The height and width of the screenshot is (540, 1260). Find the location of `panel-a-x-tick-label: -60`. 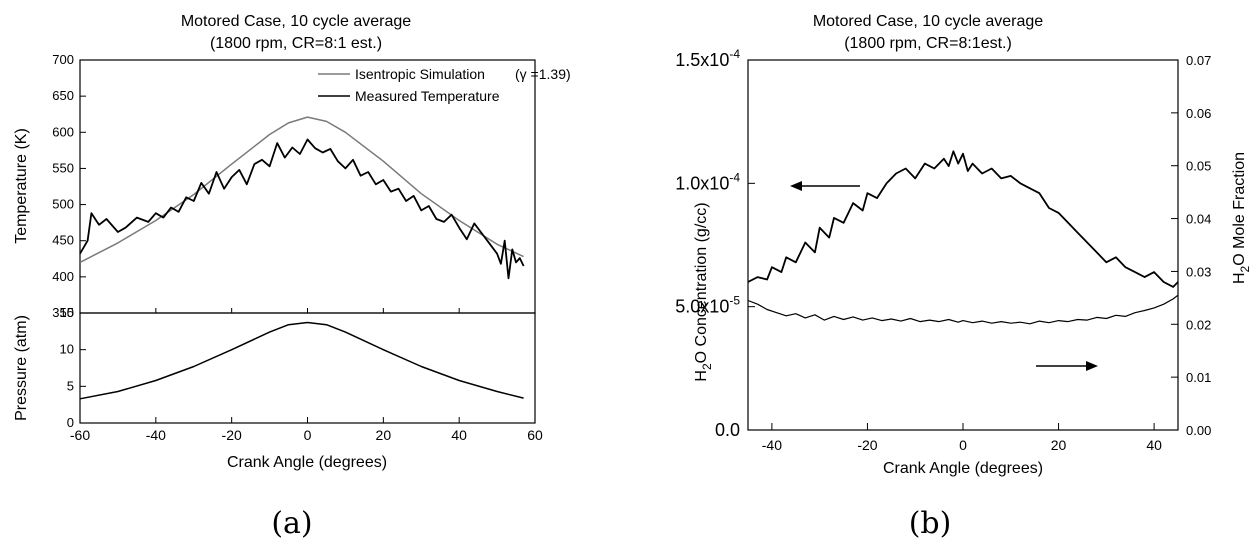

panel-a-x-tick-label: -60 is located at coordinates (80, 435).